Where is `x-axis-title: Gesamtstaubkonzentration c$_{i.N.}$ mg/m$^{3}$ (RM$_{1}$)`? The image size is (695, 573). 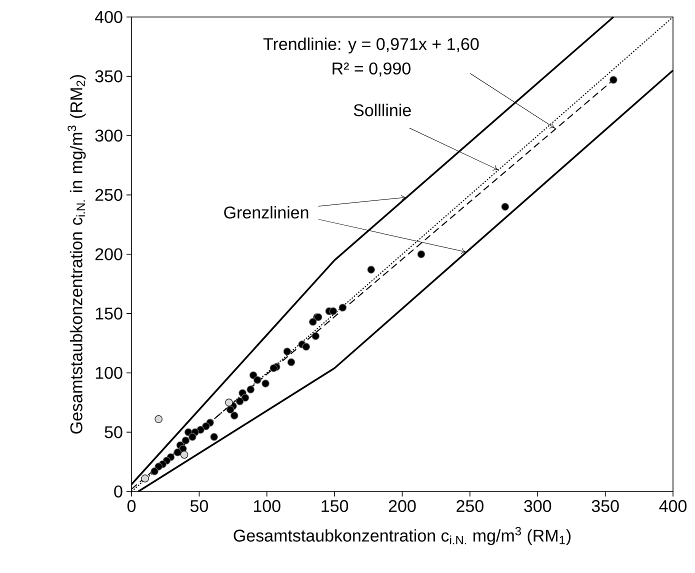 x-axis-title: Gesamtstaubkonzentration c$_{i.N.}$ mg/m$^{3}$ (RM$_{1}$) is located at coordinates (402, 536).